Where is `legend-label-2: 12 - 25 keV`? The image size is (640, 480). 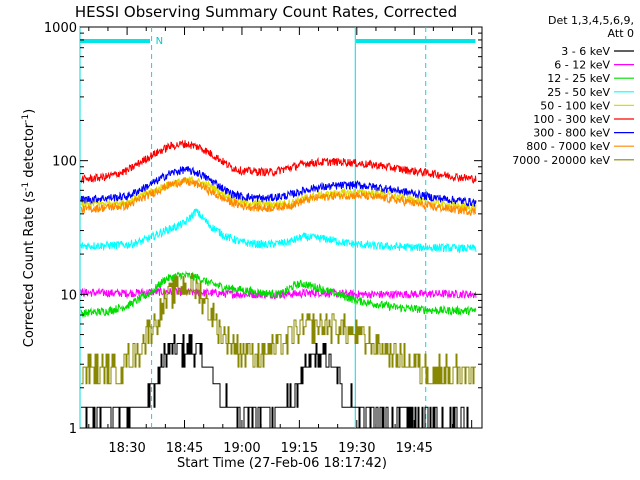 legend-label-2: 12 - 25 keV is located at coordinates (578, 78).